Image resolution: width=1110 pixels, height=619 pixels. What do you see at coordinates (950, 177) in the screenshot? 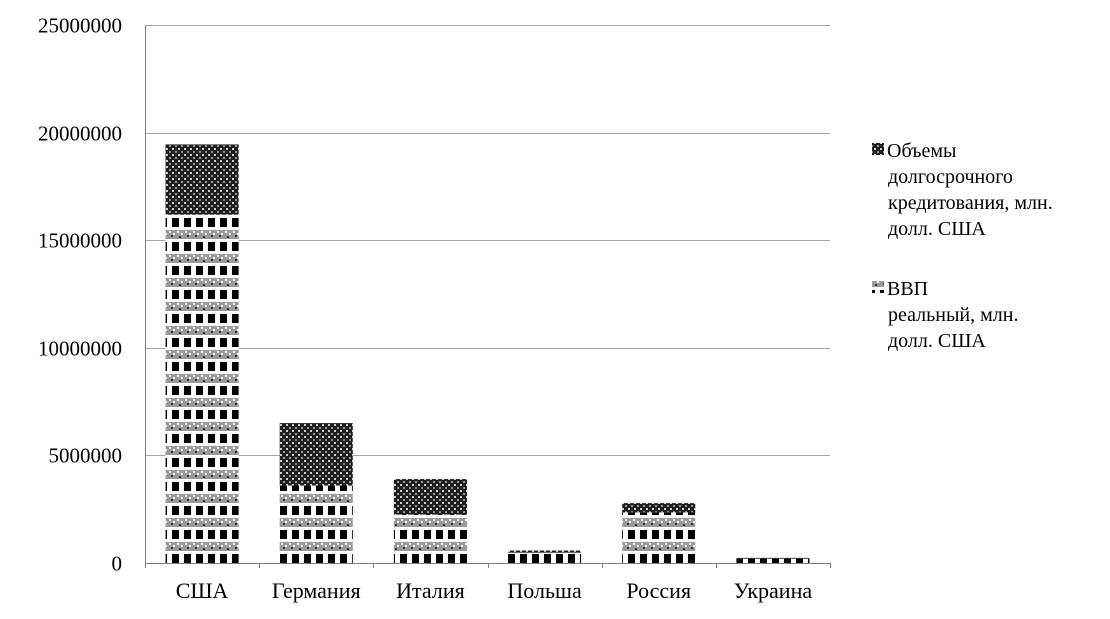
I see `legend-label: долгосрочного` at bounding box center [950, 177].